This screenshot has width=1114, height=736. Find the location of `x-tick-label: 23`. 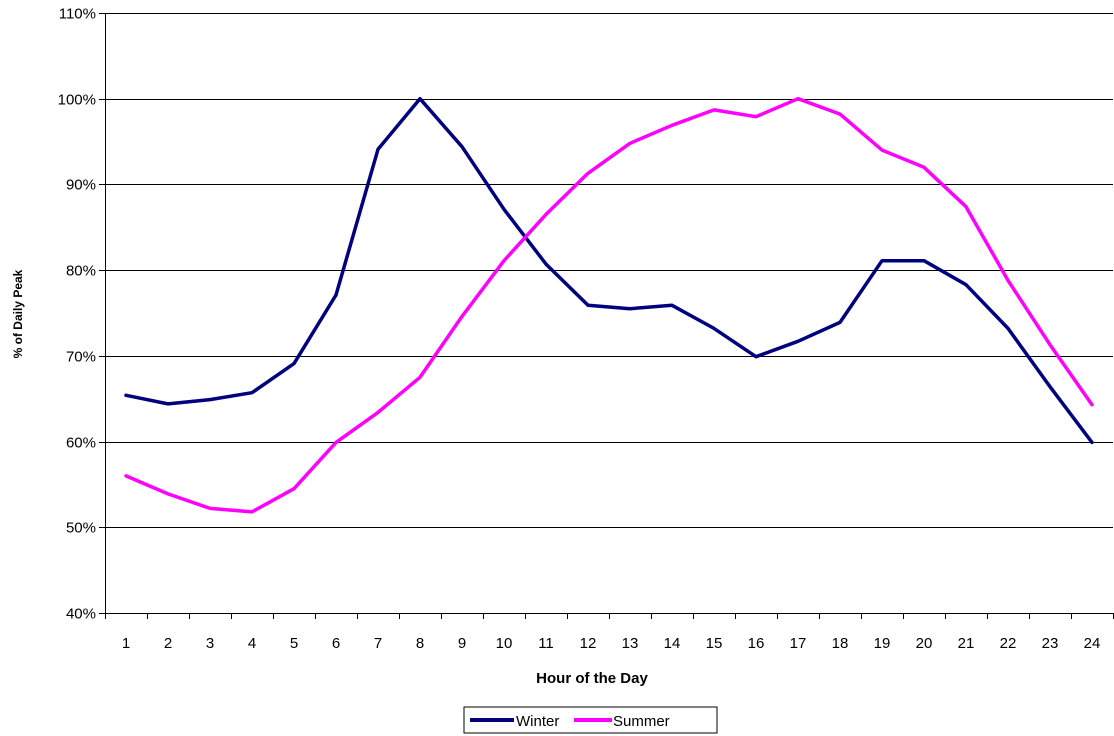

x-tick-label: 23 is located at coordinates (1050, 643).